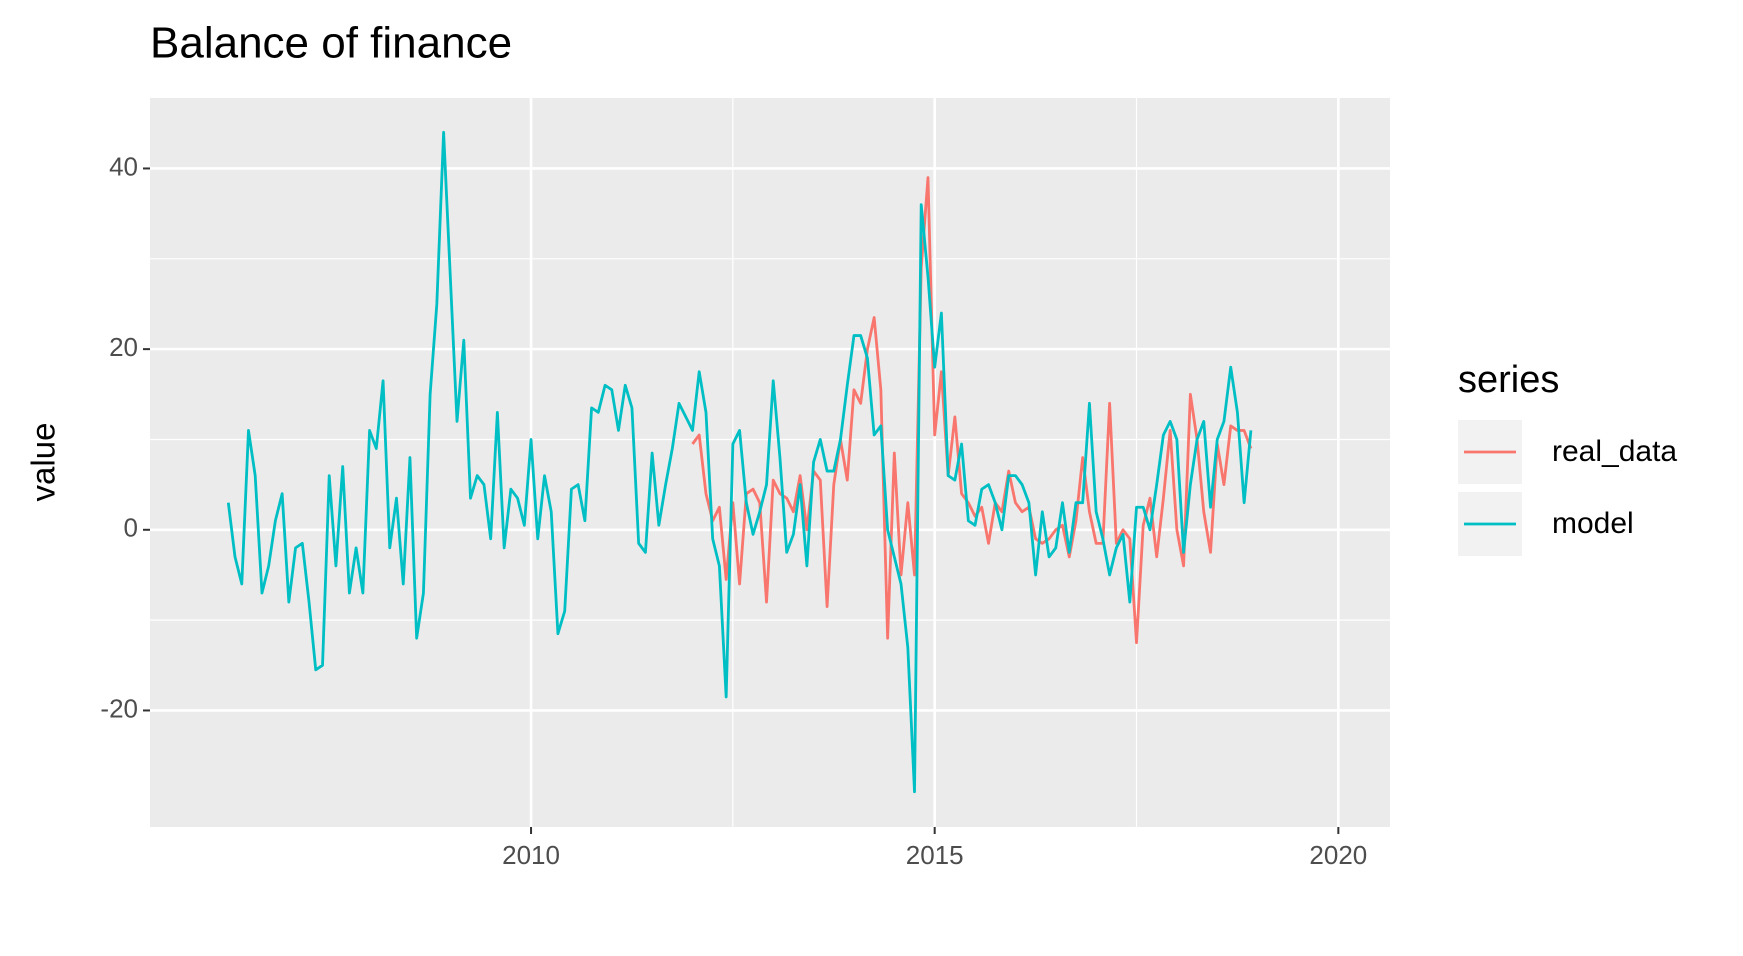 This screenshot has width=1743, height=956. Describe the element at coordinates (1593, 523) in the screenshot. I see `legend-label: model` at that location.